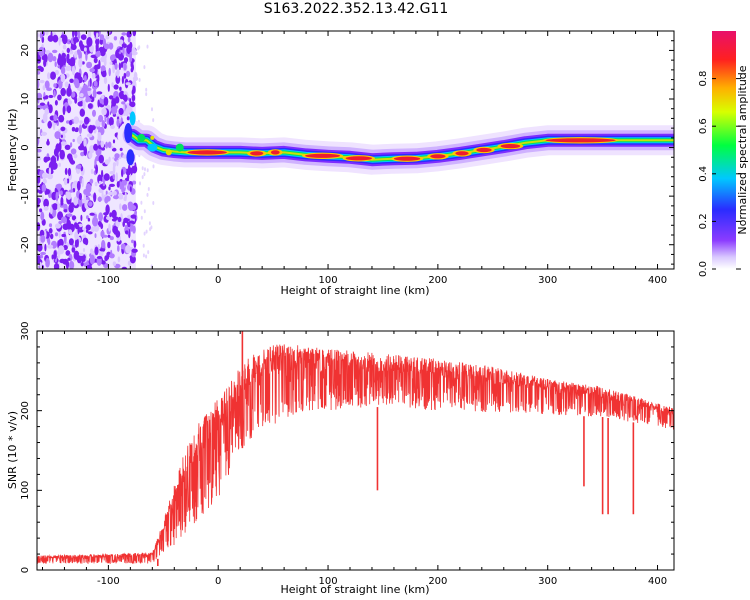 This screenshot has width=750, height=600. I want to click on snr-xtick-label: 100, so click(327, 581).